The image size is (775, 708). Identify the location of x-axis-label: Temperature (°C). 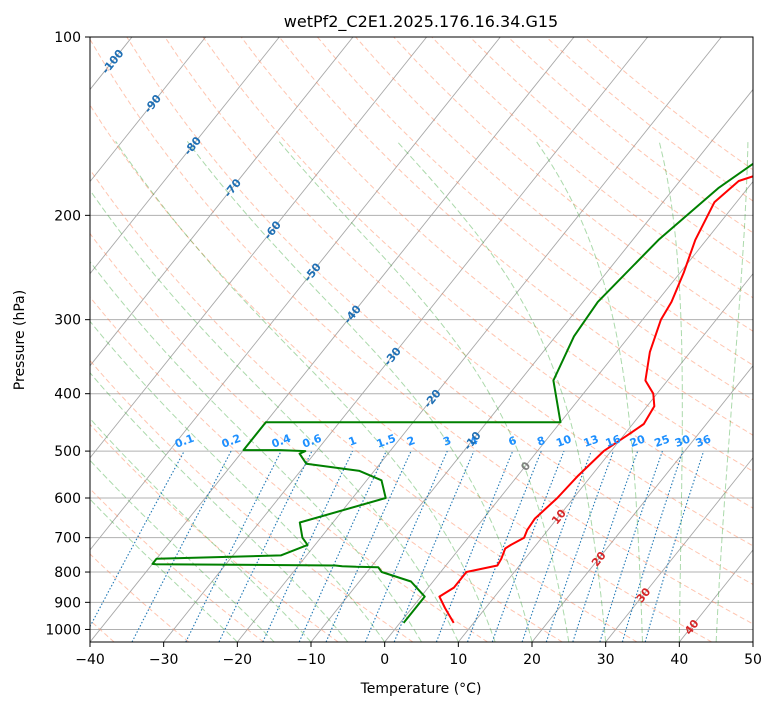
(421, 689).